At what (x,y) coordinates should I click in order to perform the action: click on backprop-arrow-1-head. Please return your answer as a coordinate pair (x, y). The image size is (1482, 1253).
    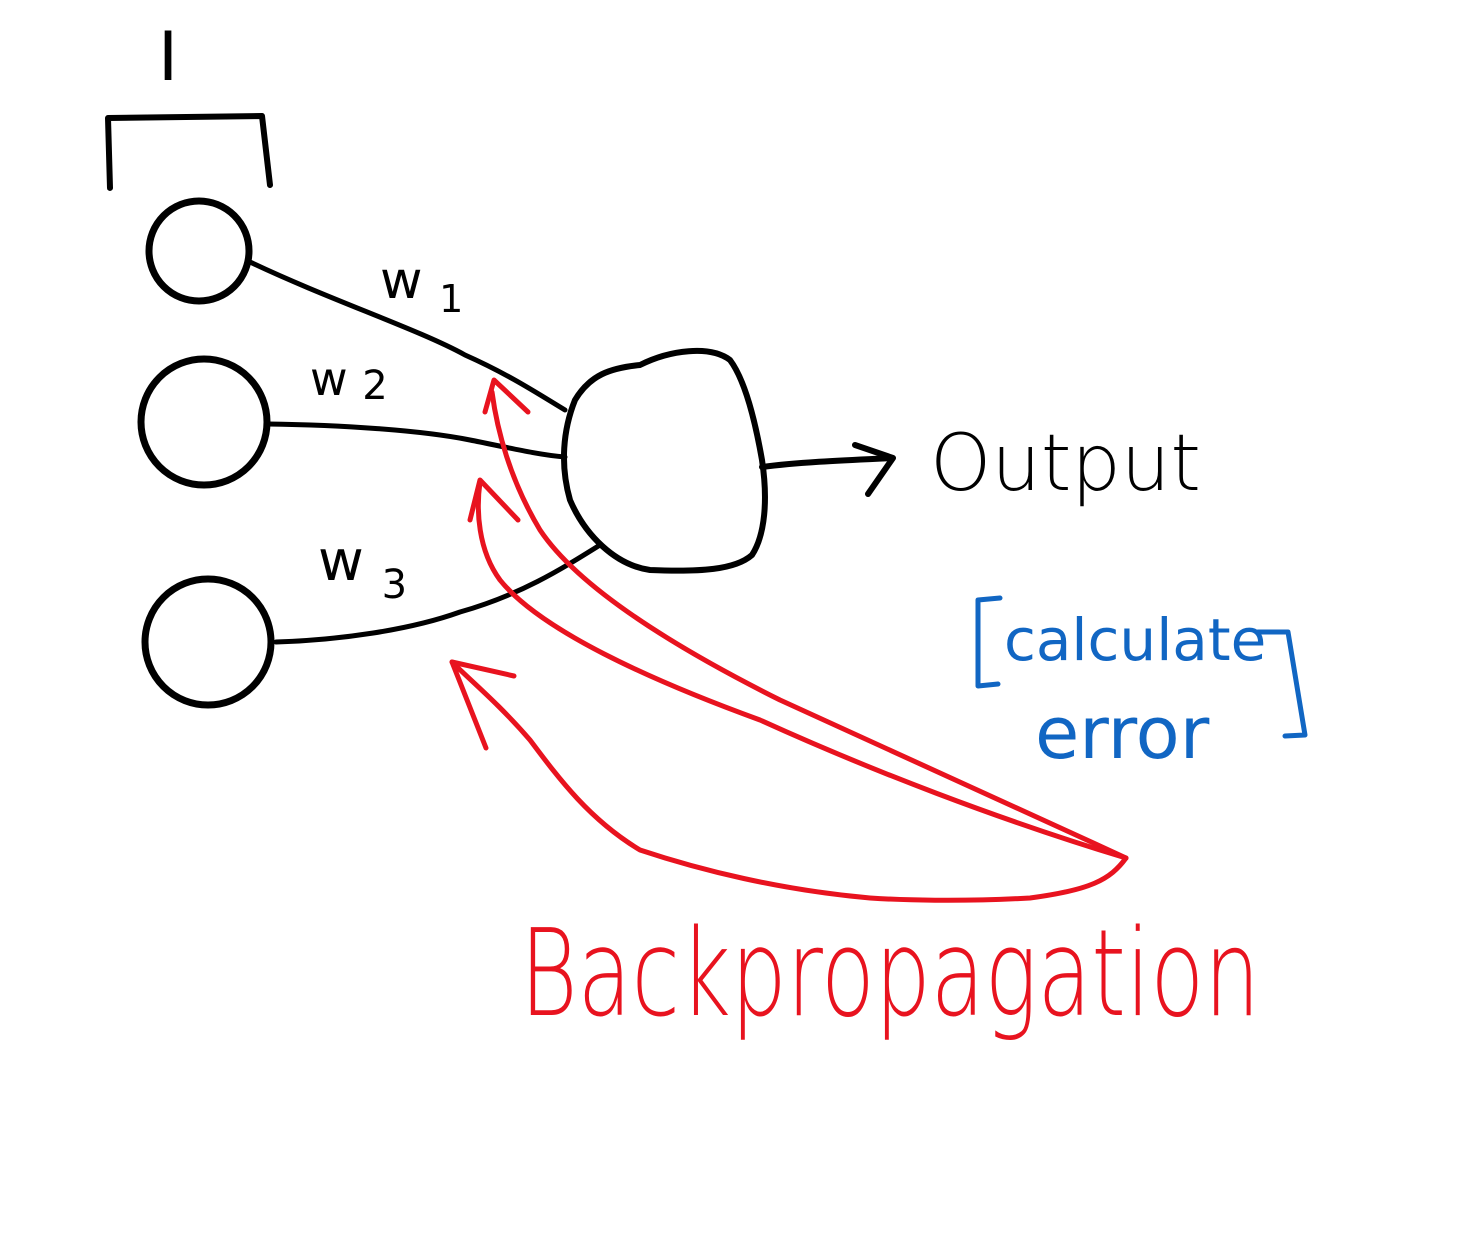
    Looking at the image, I should click on (506, 396).